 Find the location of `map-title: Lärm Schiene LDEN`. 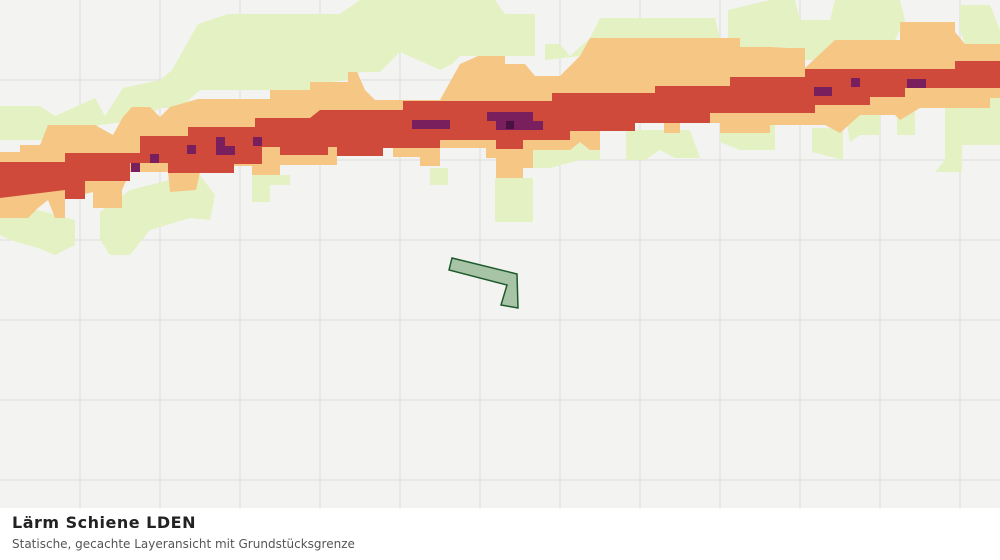

map-title: Lärm Schiene LDEN is located at coordinates (104, 522).